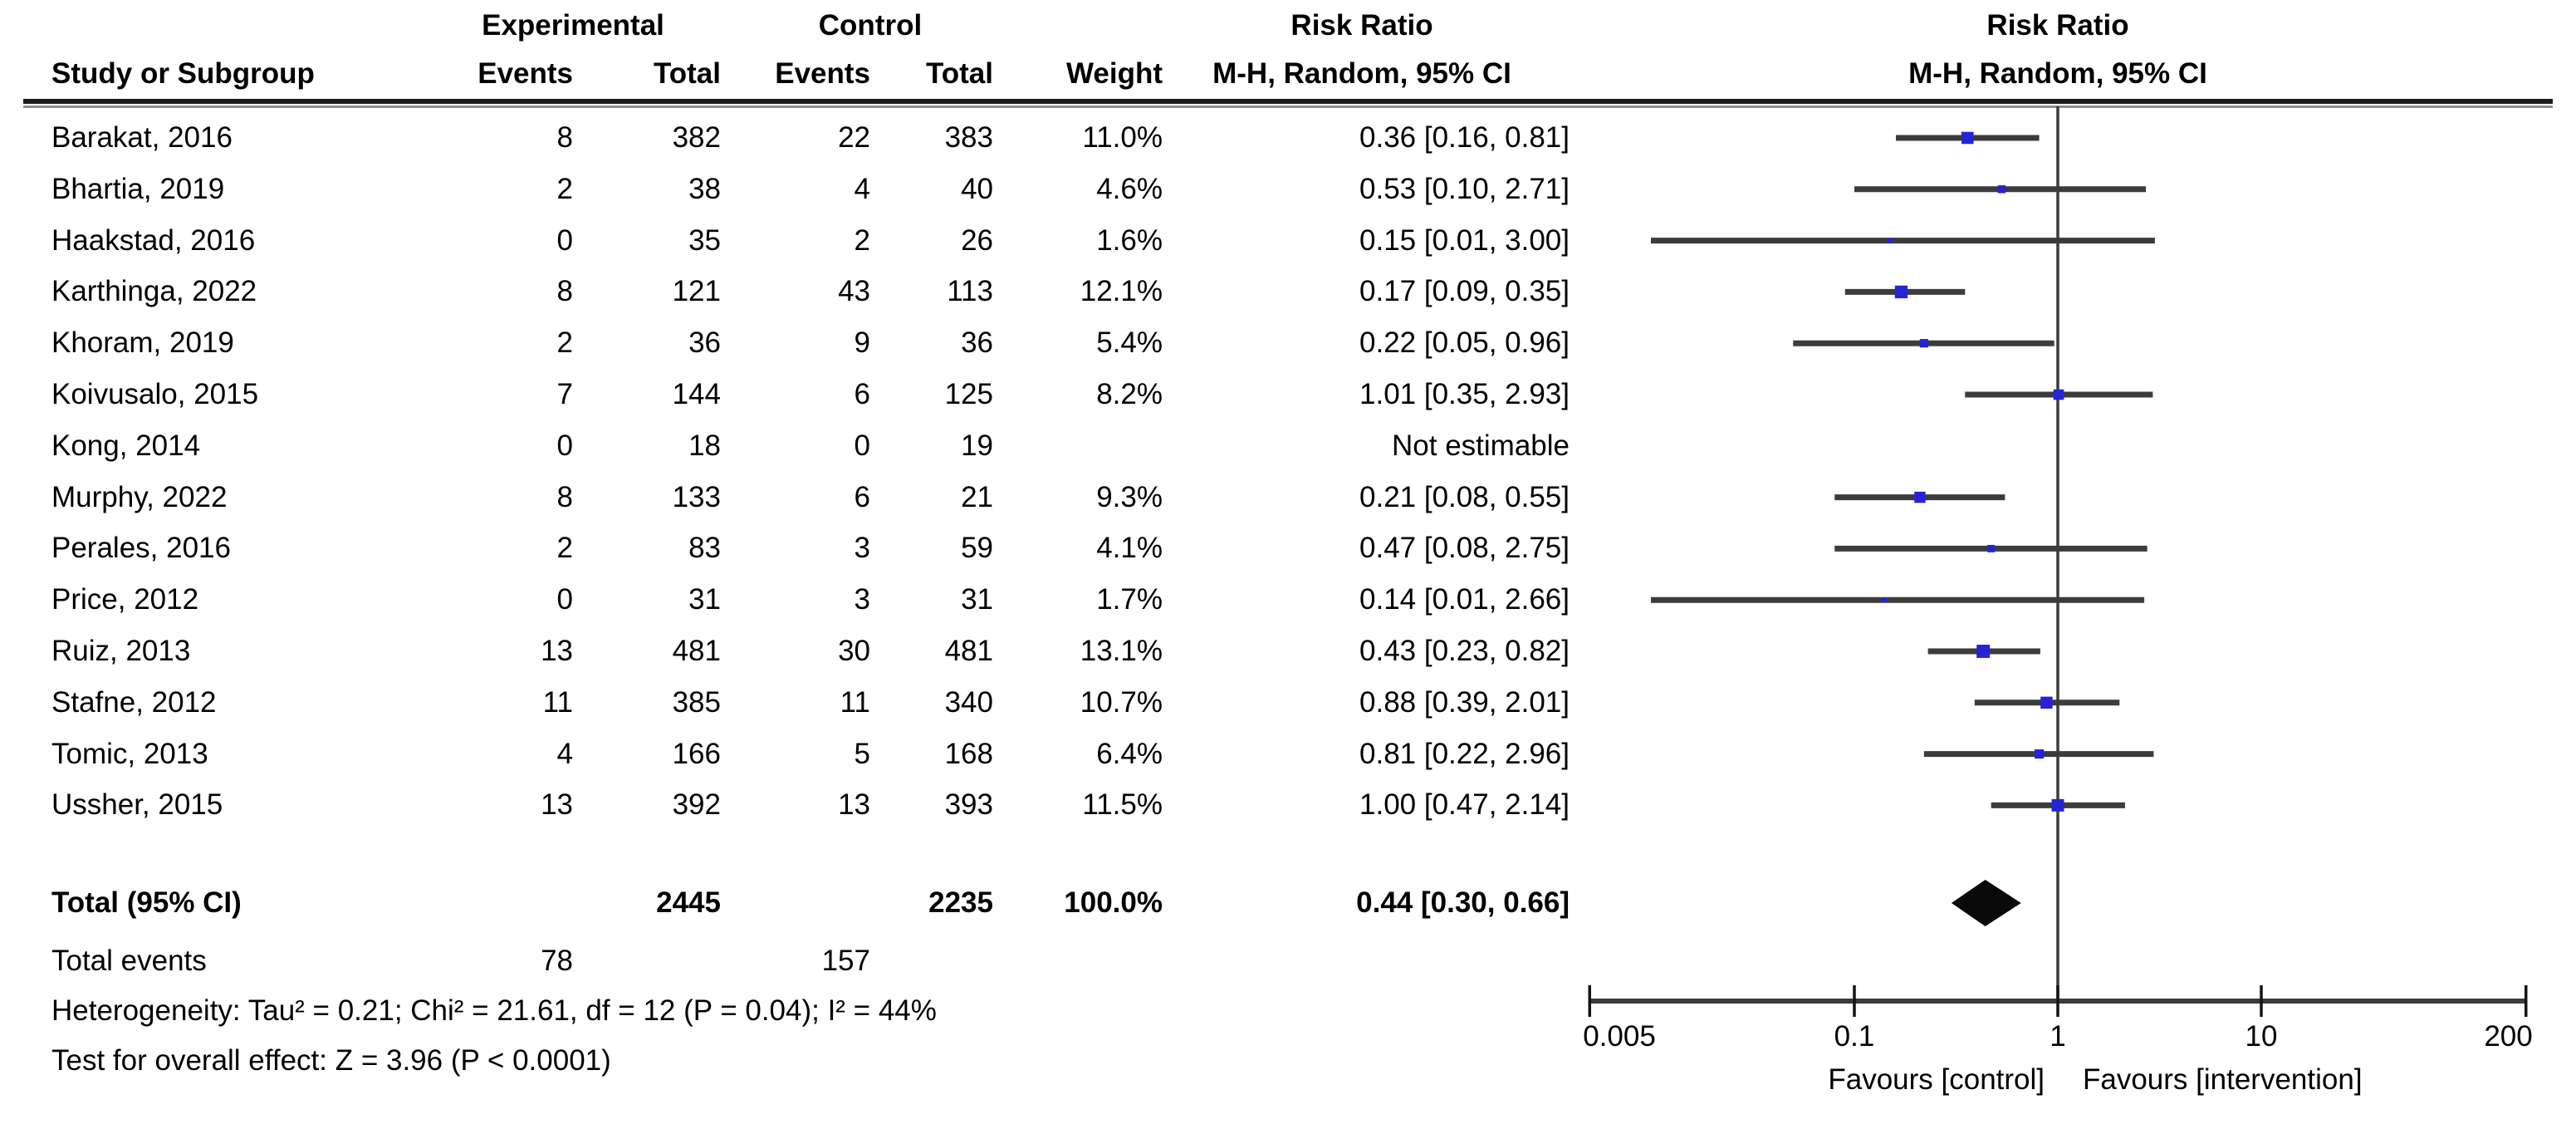 The image size is (2576, 1124). I want to click on ctrl-total: 40, so click(977, 188).